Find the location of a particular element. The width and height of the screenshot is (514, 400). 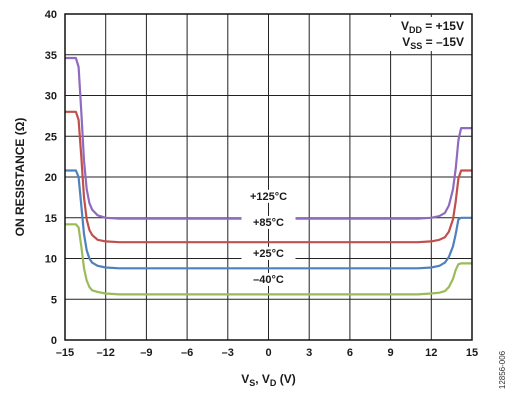

series-annotation: –40°C is located at coordinates (268, 280).